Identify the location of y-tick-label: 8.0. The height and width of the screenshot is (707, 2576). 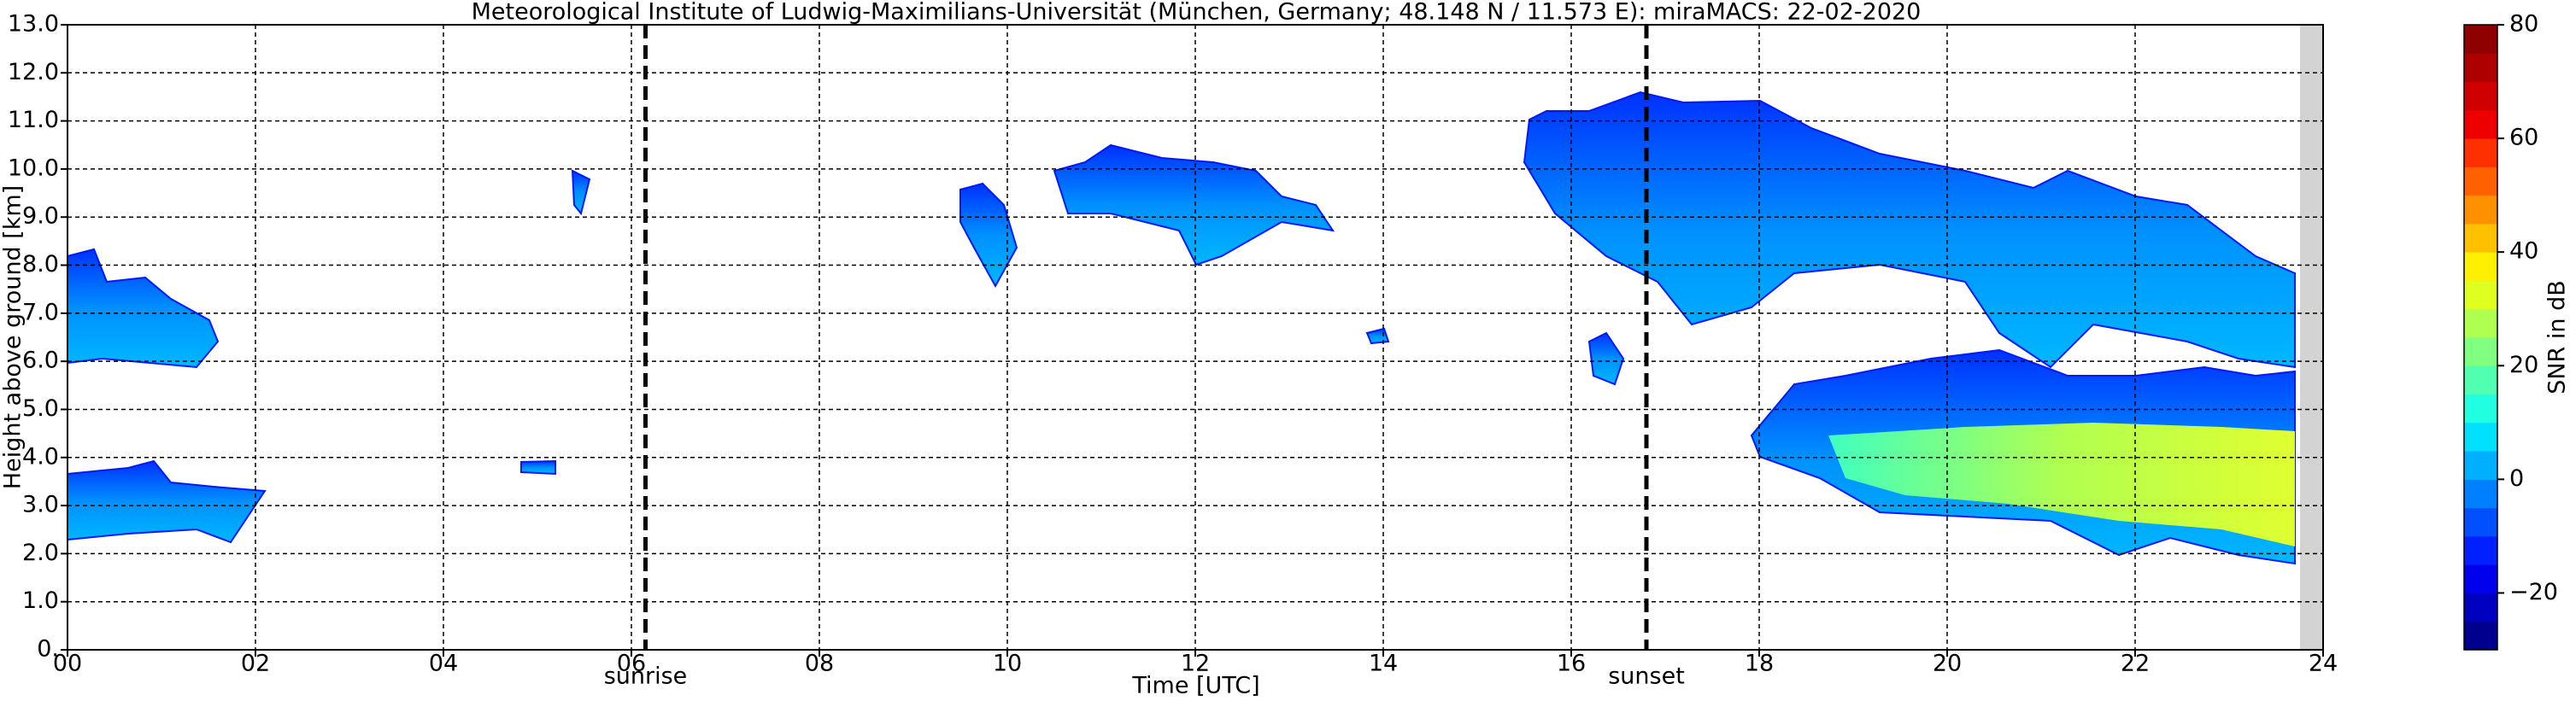
(40, 264).